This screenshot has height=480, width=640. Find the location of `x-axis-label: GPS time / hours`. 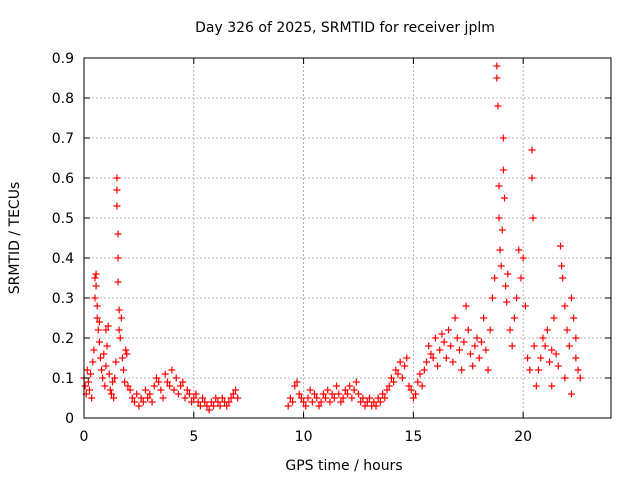

x-axis-label: GPS time / hours is located at coordinates (343, 466).